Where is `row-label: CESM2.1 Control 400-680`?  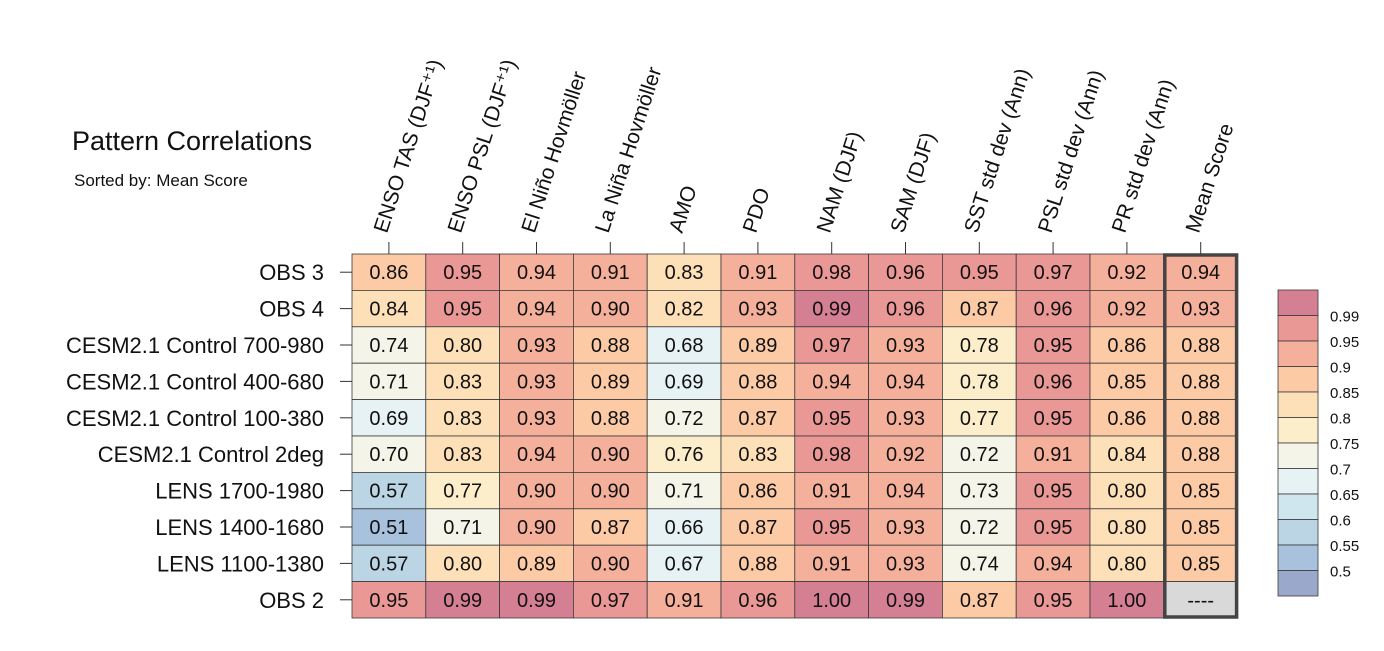 row-label: CESM2.1 Control 400-680 is located at coordinates (195, 381).